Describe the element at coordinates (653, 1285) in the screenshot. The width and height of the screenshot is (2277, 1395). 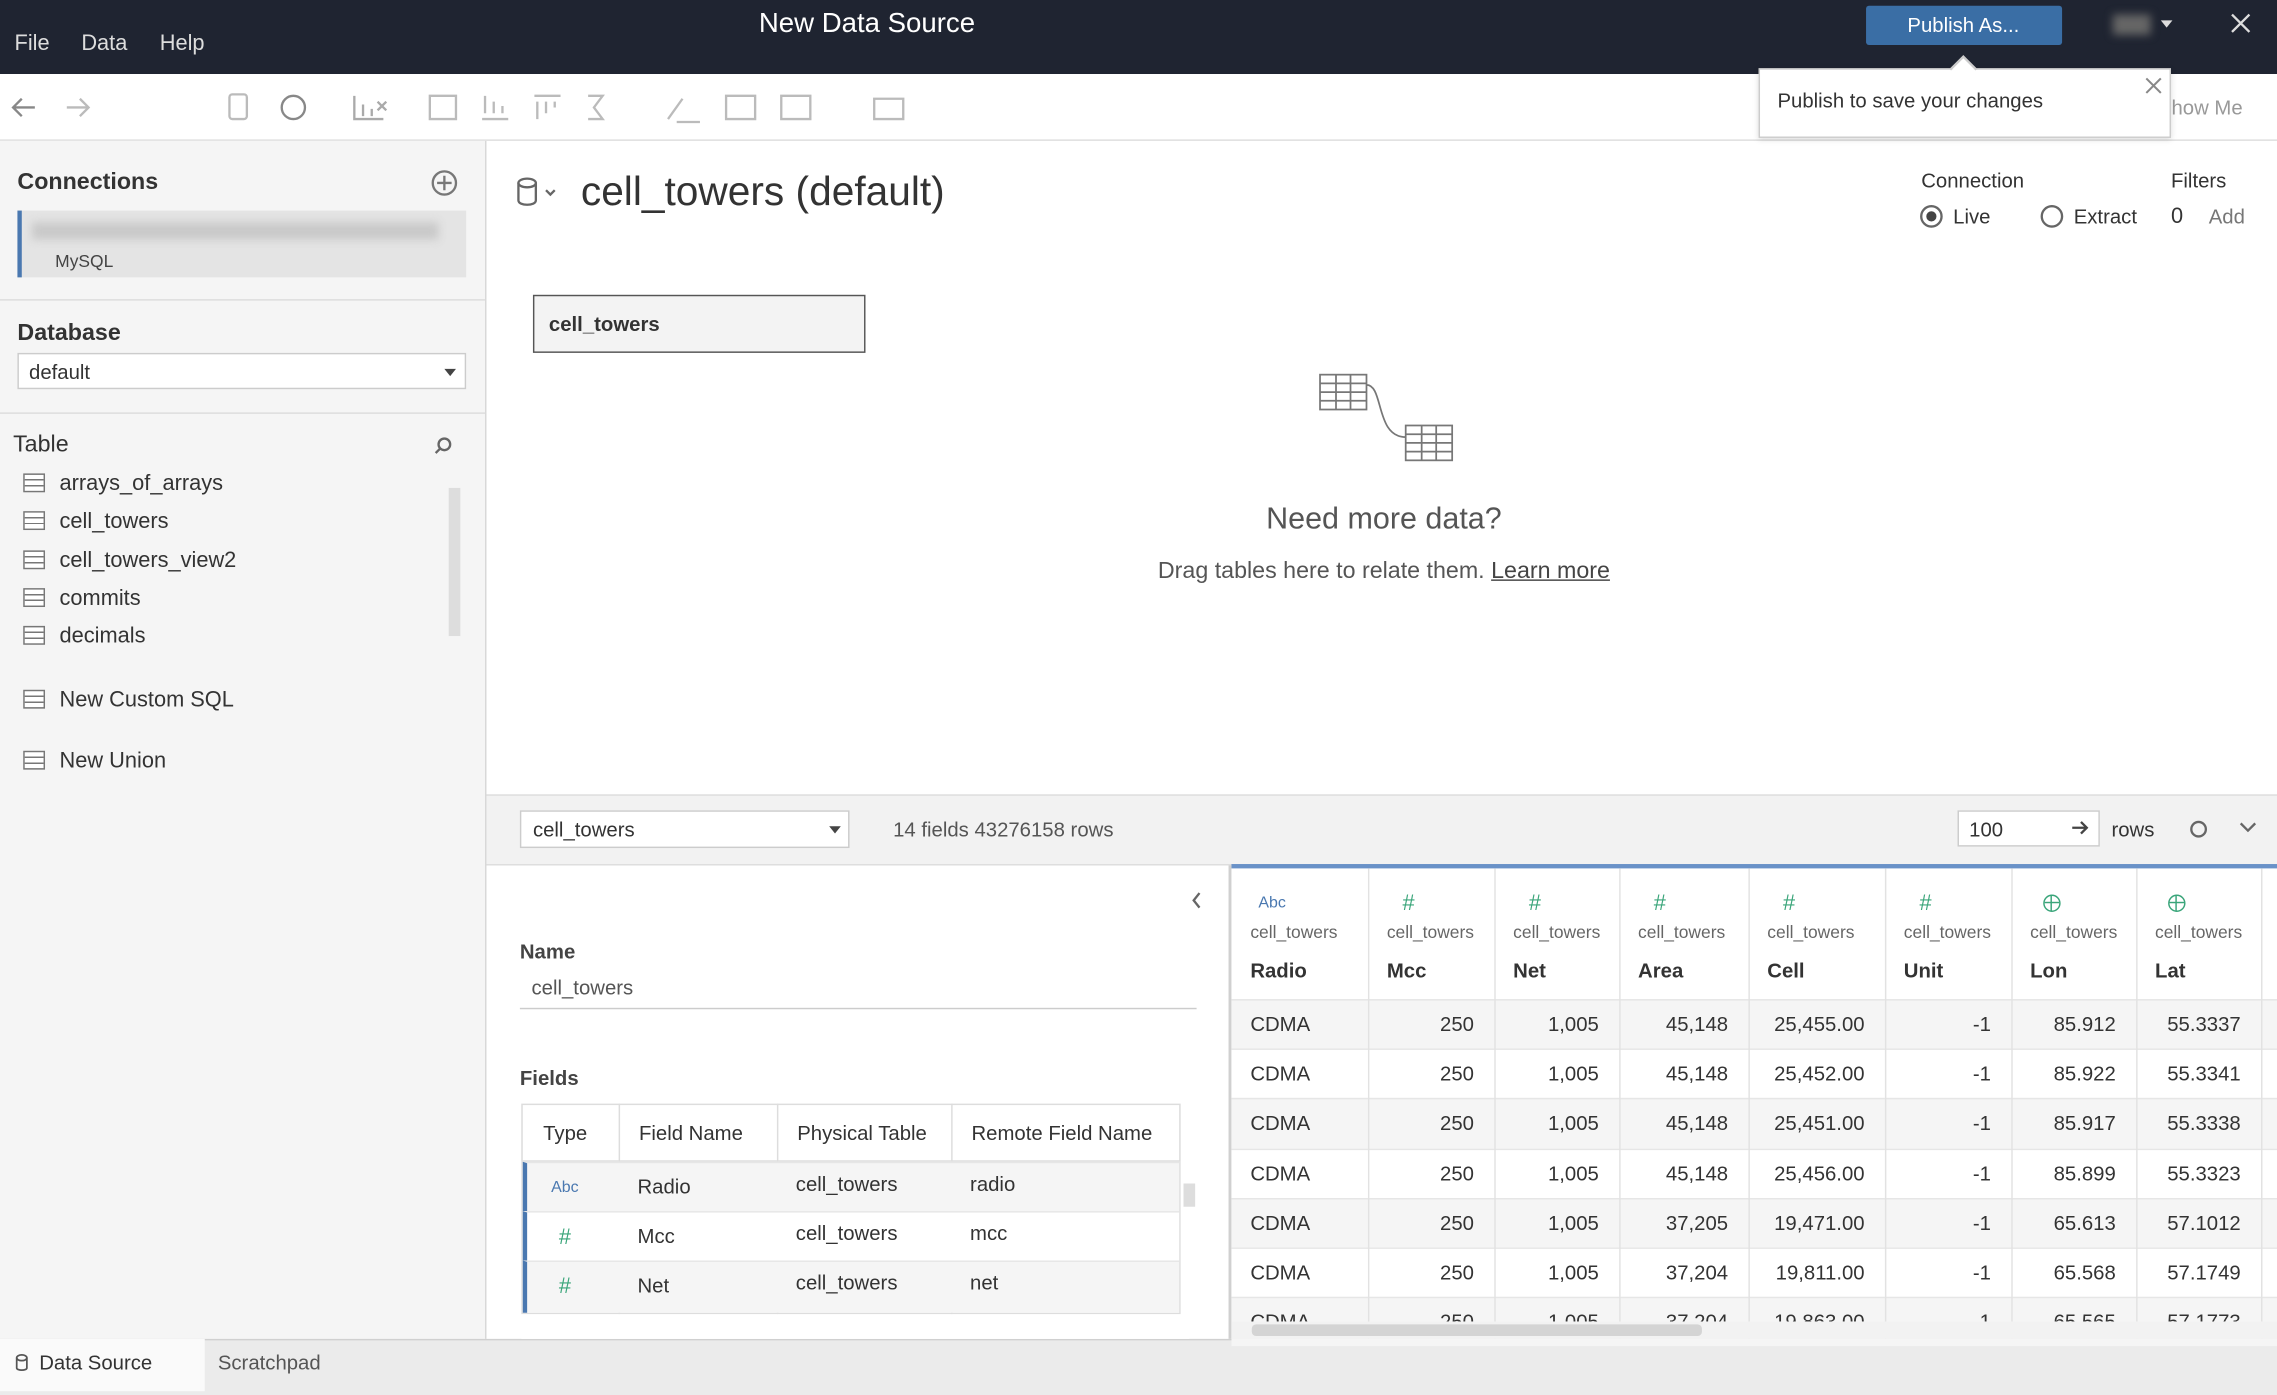
I see `field-cell: Net` at that location.